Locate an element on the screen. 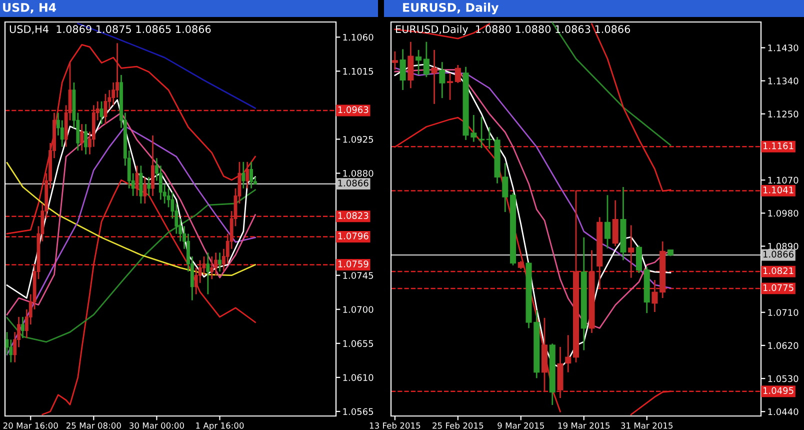 The width and height of the screenshot is (804, 430). x-tick-label: 31 Mar 2015 is located at coordinates (647, 425).